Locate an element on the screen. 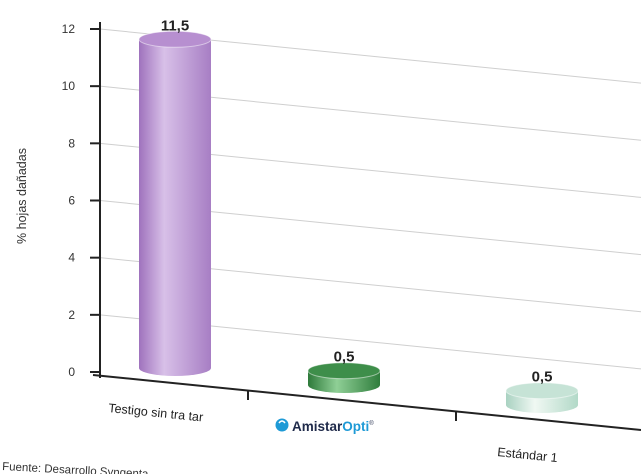 The image size is (641, 474). logo-text-sub: Opti is located at coordinates (355, 426).